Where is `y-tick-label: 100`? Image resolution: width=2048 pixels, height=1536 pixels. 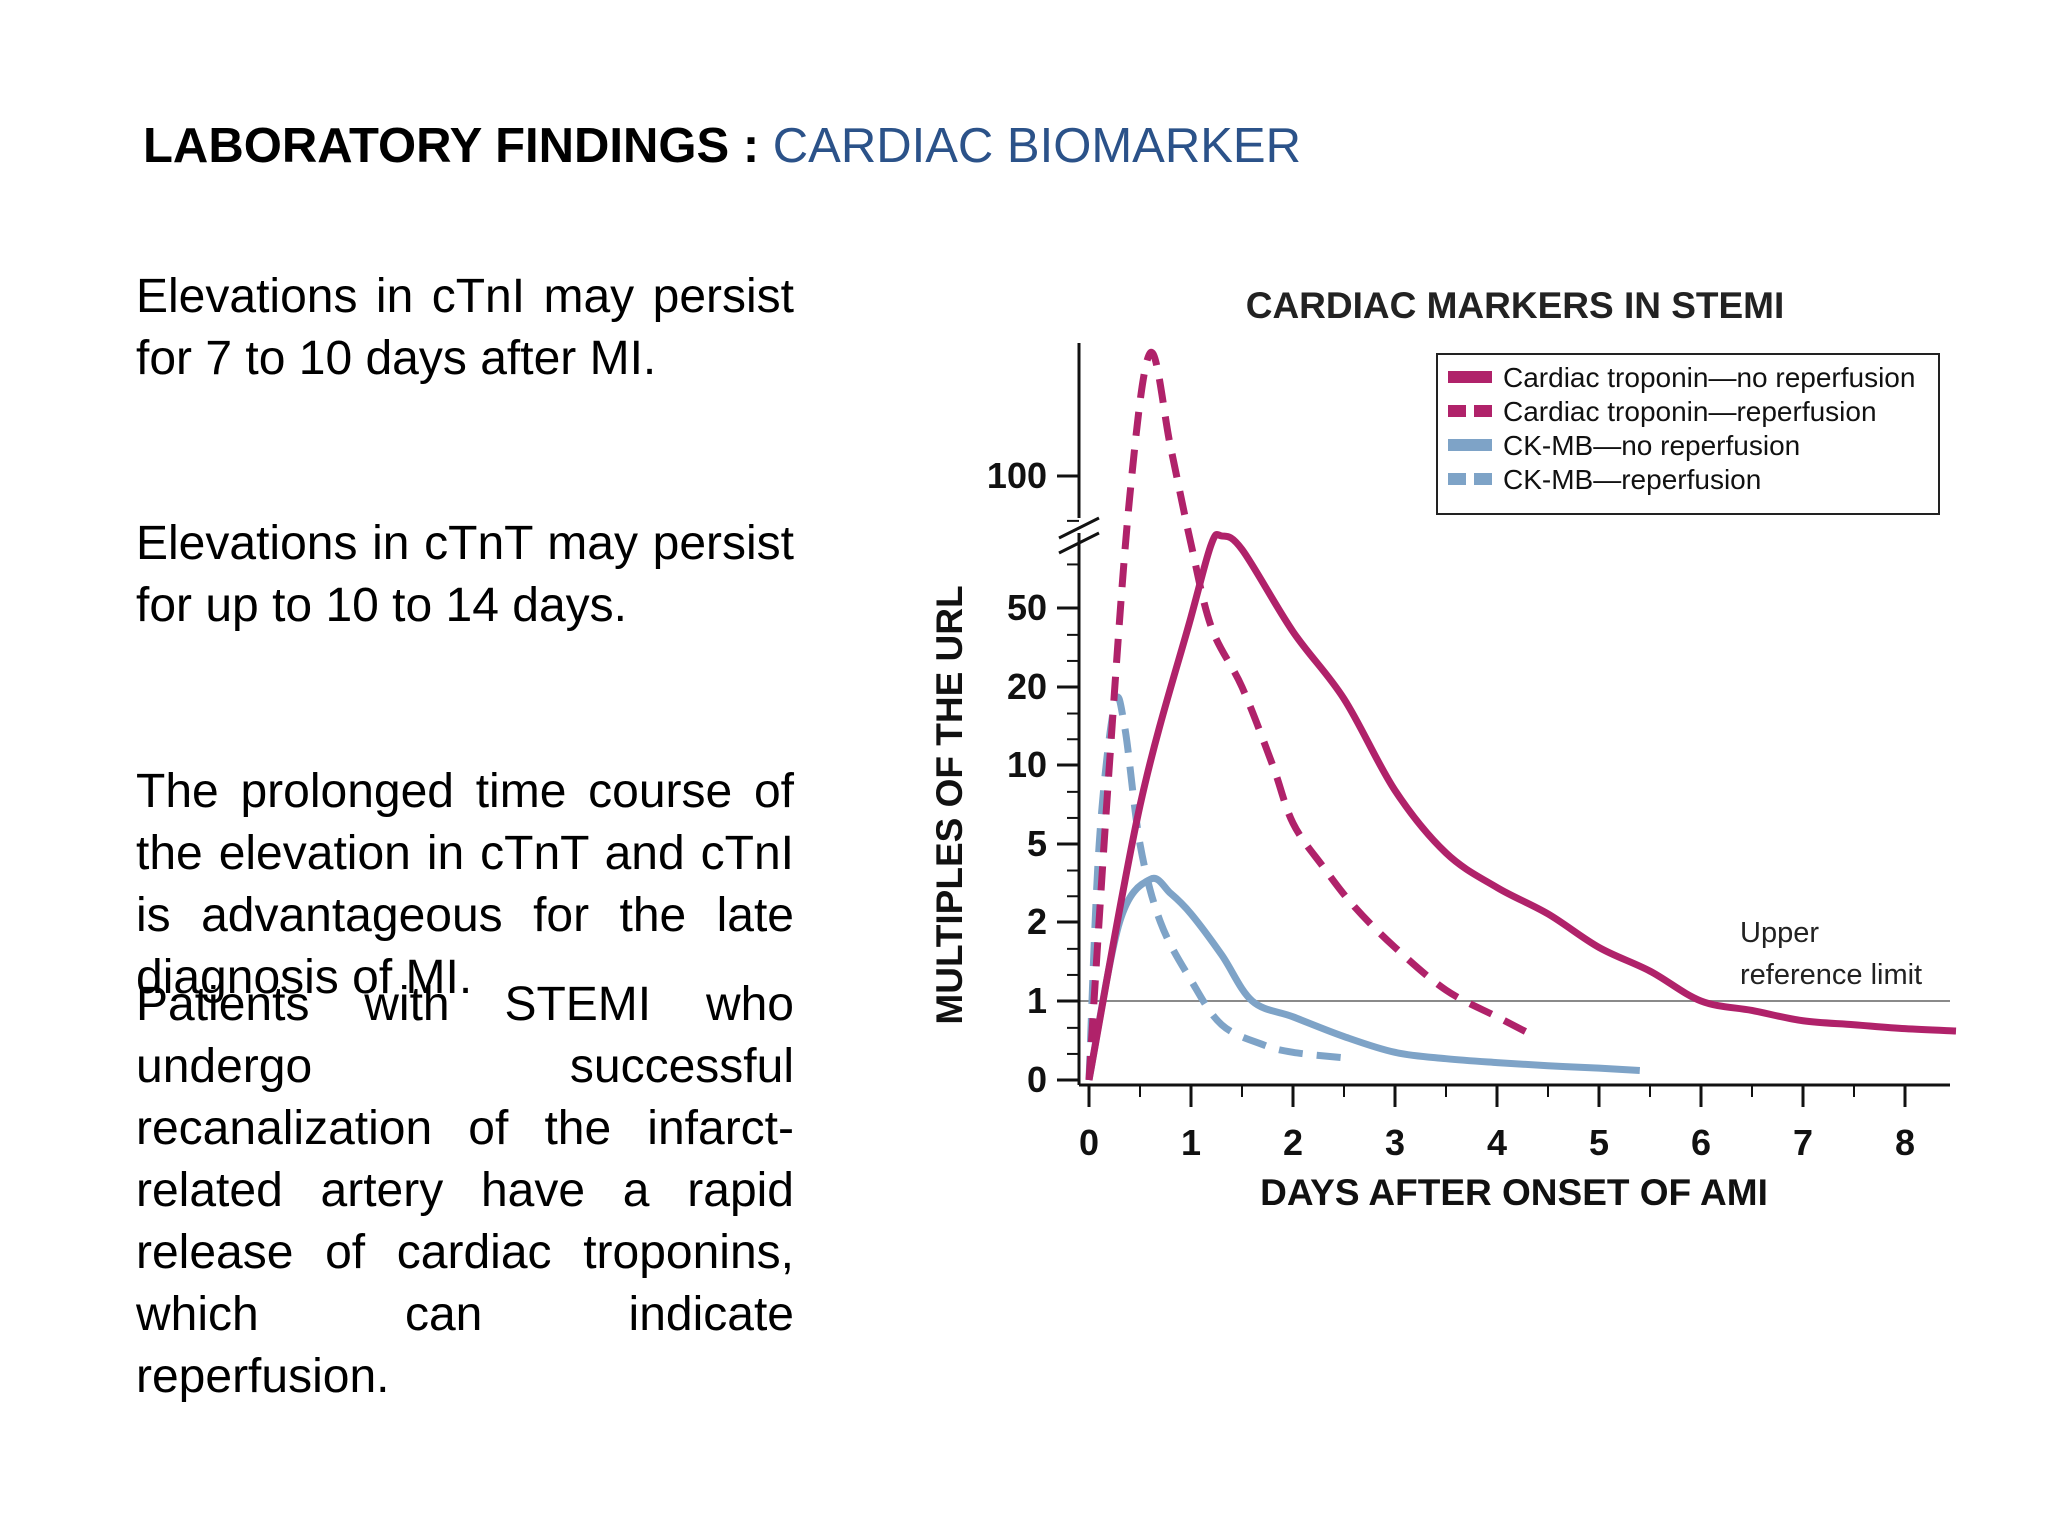
y-tick-label: 100 is located at coordinates (1017, 475).